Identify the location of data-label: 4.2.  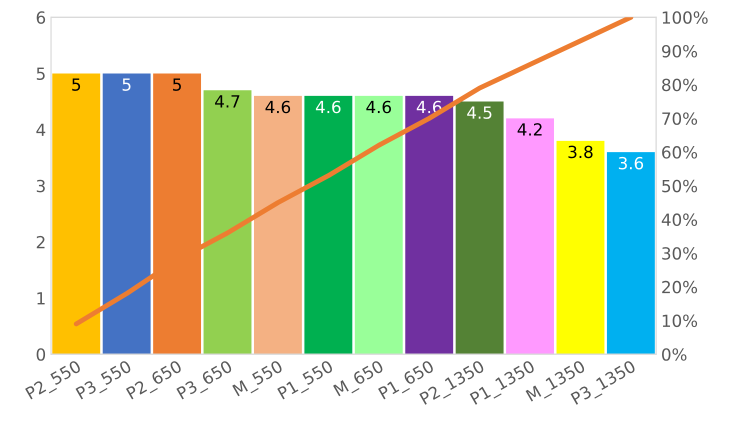
(530, 129).